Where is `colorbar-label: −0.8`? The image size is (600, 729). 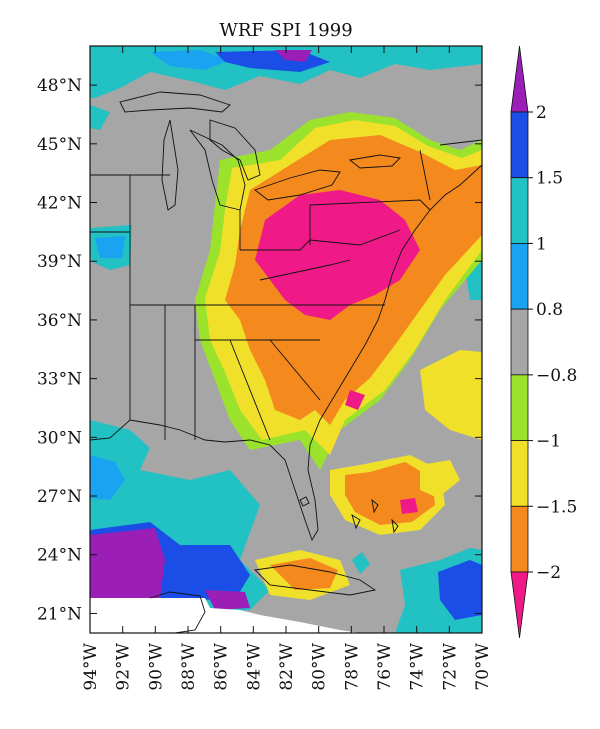
colorbar-label: −0.8 is located at coordinates (556, 376).